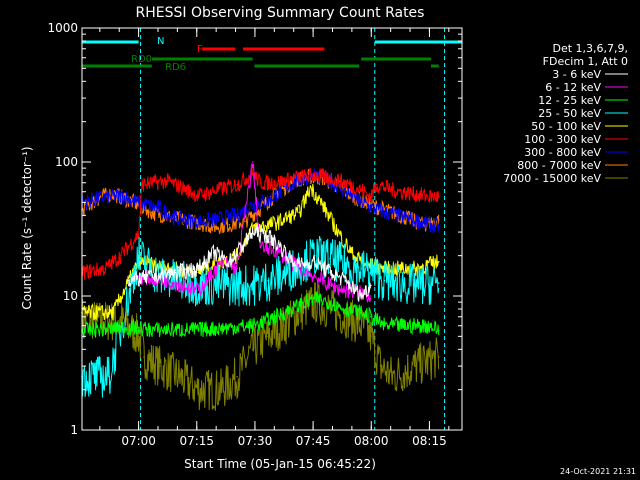 This screenshot has height=480, width=640. I want to click on y-tick-label-1: 10, so click(70, 296).